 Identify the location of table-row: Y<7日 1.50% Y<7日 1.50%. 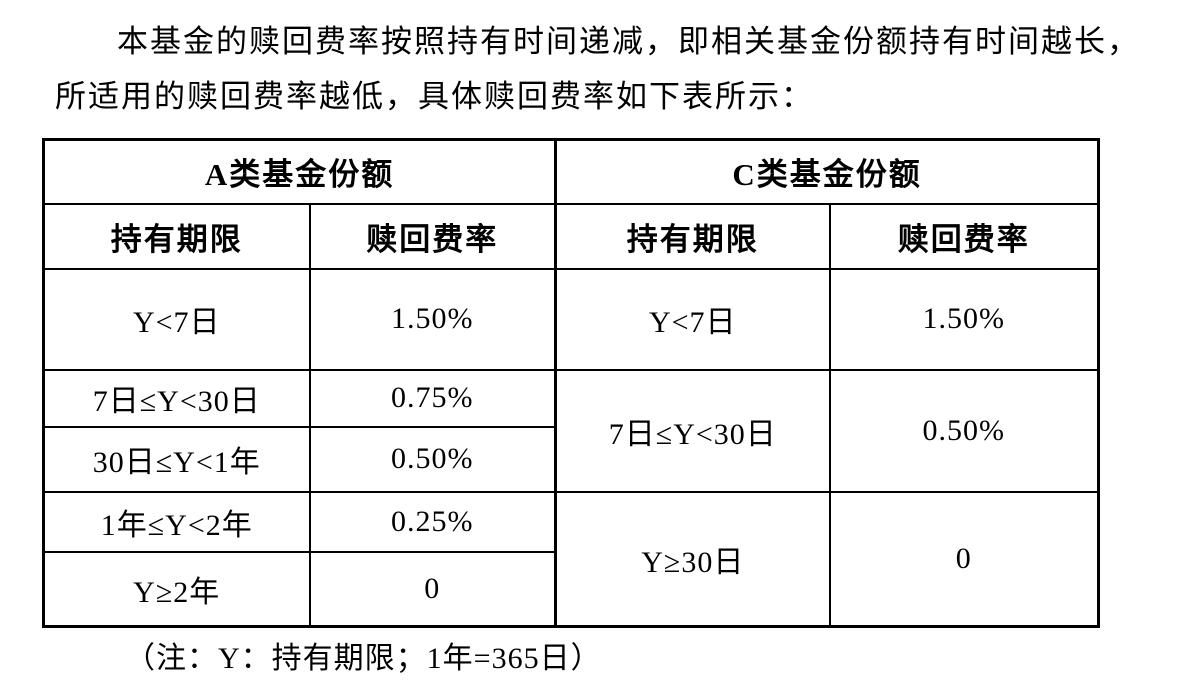
(571, 319).